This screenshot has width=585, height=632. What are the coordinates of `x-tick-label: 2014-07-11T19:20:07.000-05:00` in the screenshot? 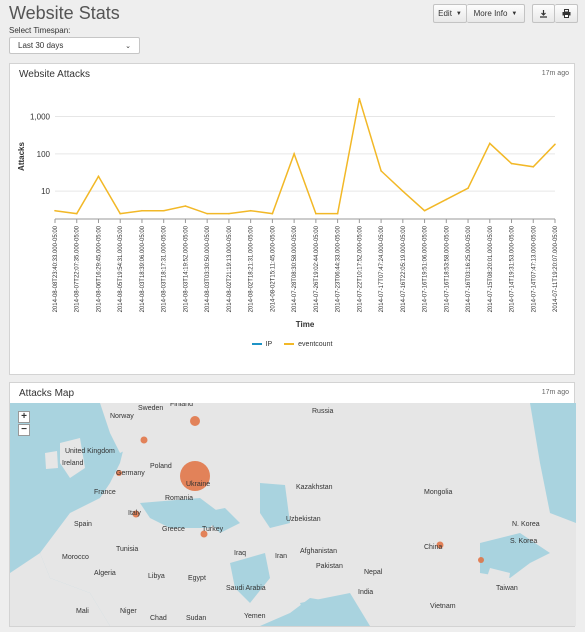 It's located at (556, 268).